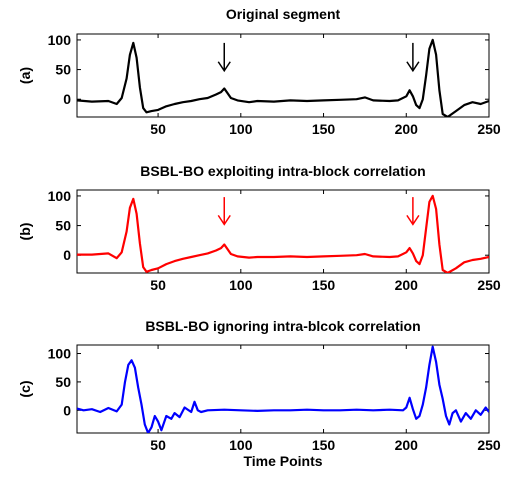 The width and height of the screenshot is (513, 479). I want to click on chart-title: BSBL-BO ignoring intra-blcok correlation, so click(282, 326).